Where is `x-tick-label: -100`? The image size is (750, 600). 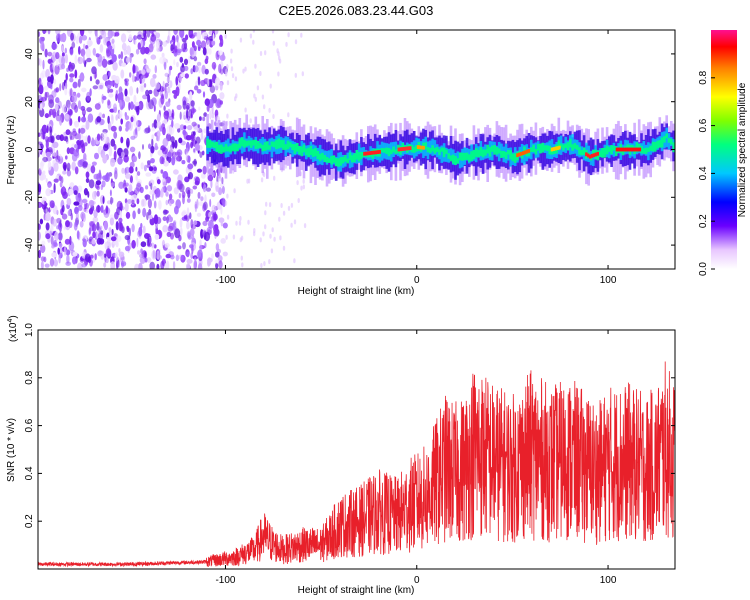 x-tick-label: -100 is located at coordinates (225, 580).